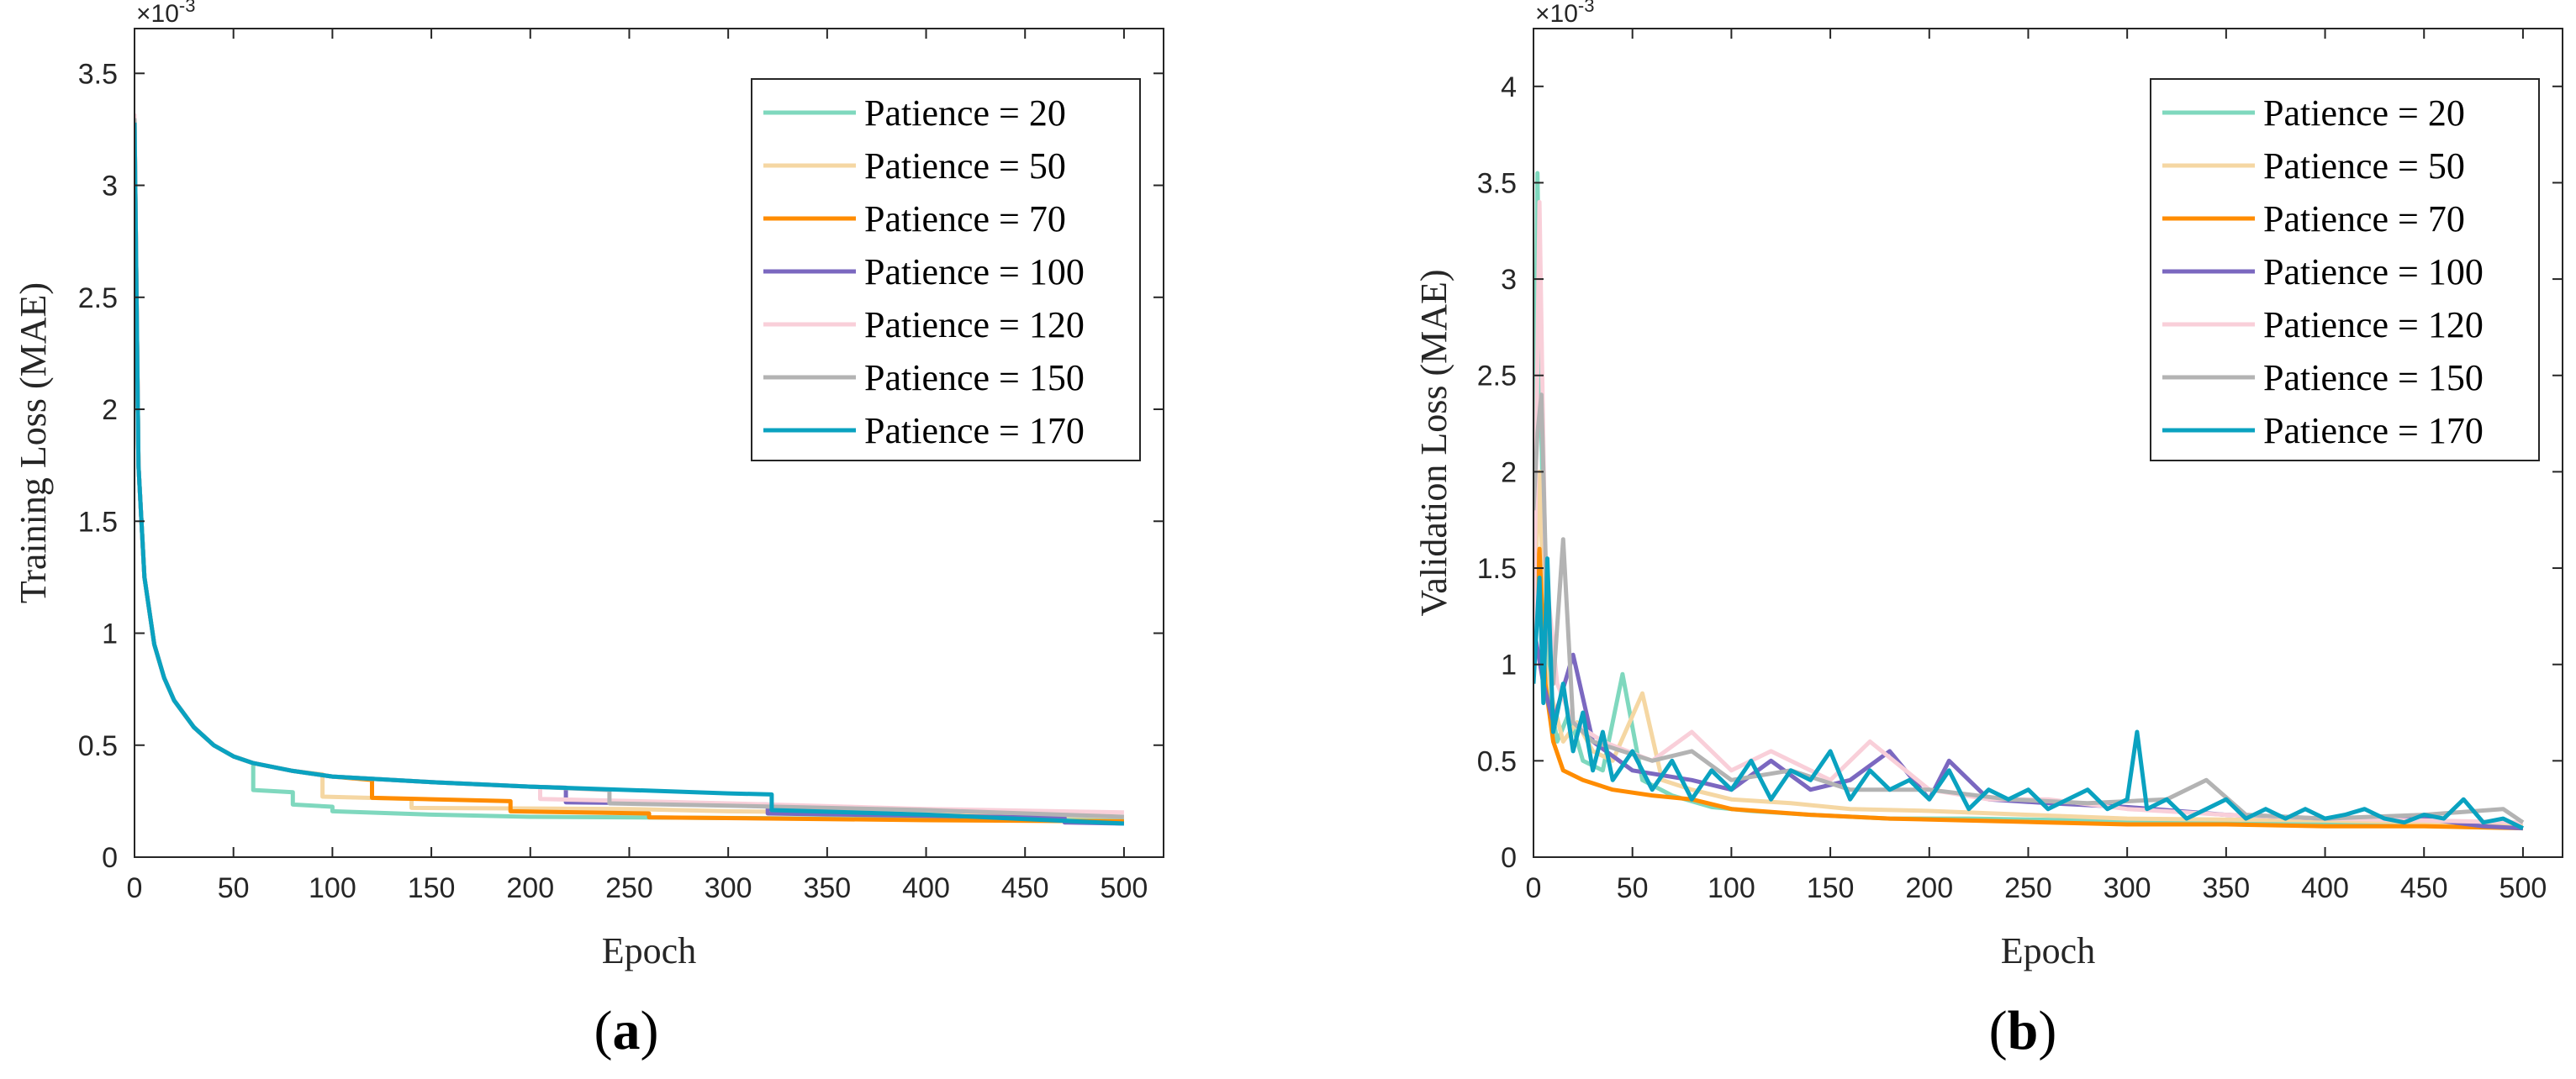 The height and width of the screenshot is (1079, 2576). Describe the element at coordinates (1509, 472) in the screenshot. I see `y-tick-label-b-4: 2` at that location.